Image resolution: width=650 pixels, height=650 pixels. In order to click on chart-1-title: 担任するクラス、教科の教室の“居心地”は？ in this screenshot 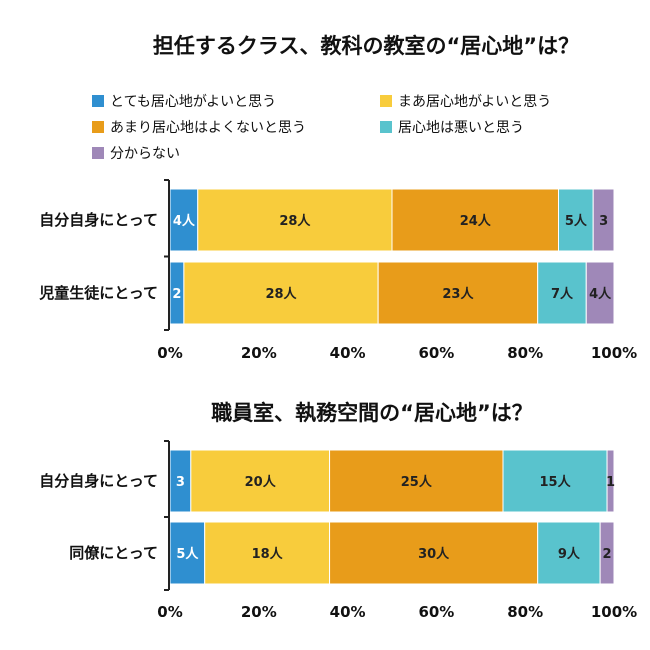, I will do `click(366, 46)`.